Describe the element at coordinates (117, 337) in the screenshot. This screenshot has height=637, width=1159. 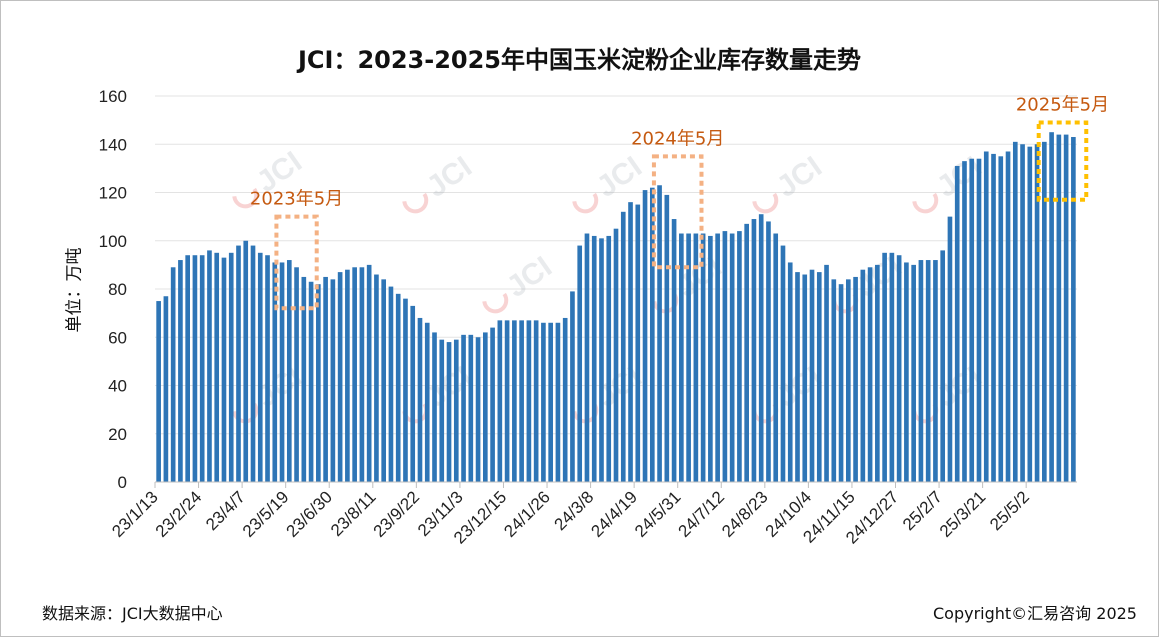
I see `y-tick-label: 60` at that location.